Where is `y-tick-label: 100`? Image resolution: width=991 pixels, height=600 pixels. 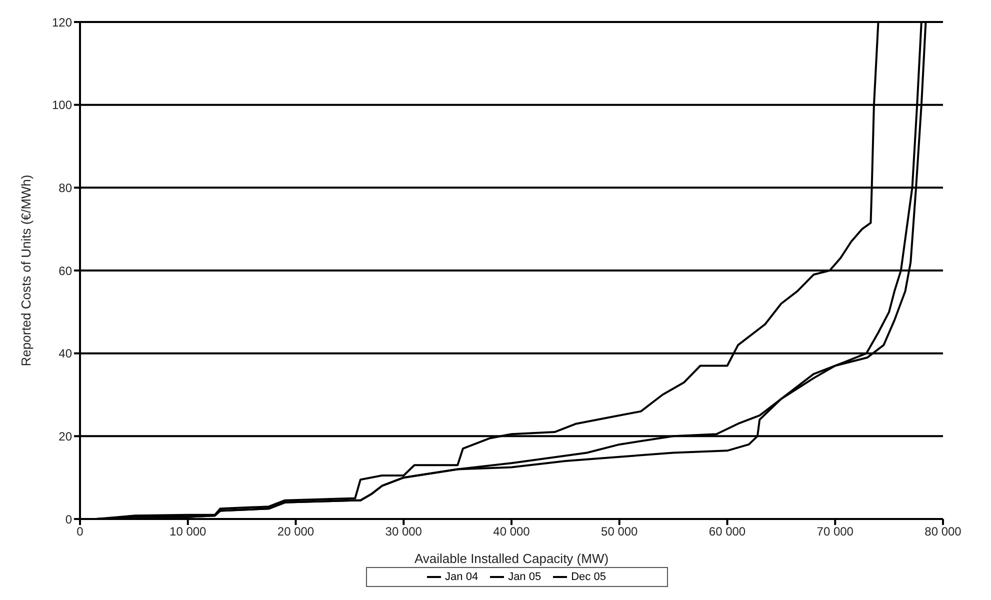 y-tick-label: 100 is located at coordinates (62, 105).